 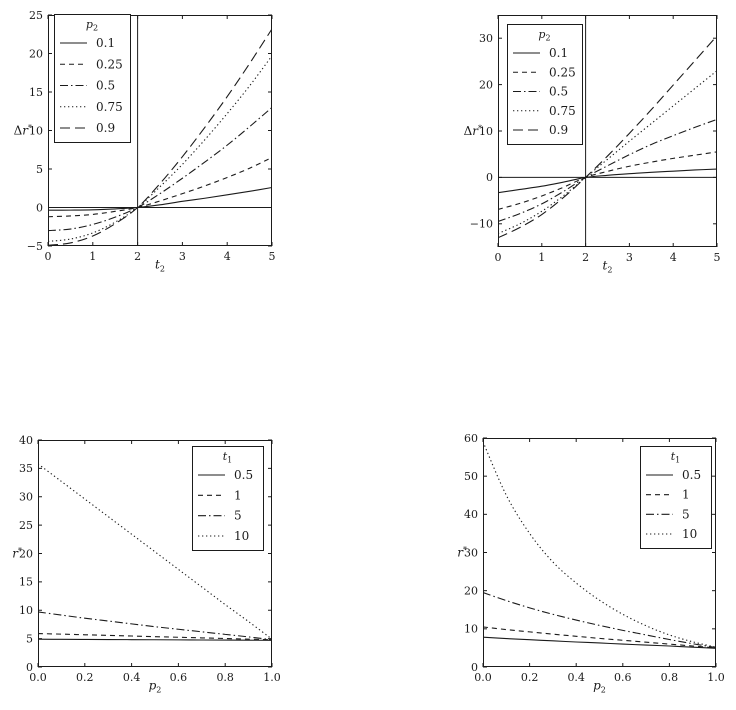 What do you see at coordinates (481, 224) in the screenshot?
I see `y-tick-label: −10` at bounding box center [481, 224].